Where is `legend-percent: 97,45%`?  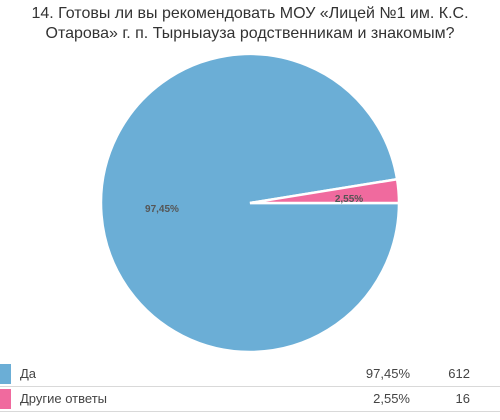 legend-percent: 97,45% is located at coordinates (387, 373).